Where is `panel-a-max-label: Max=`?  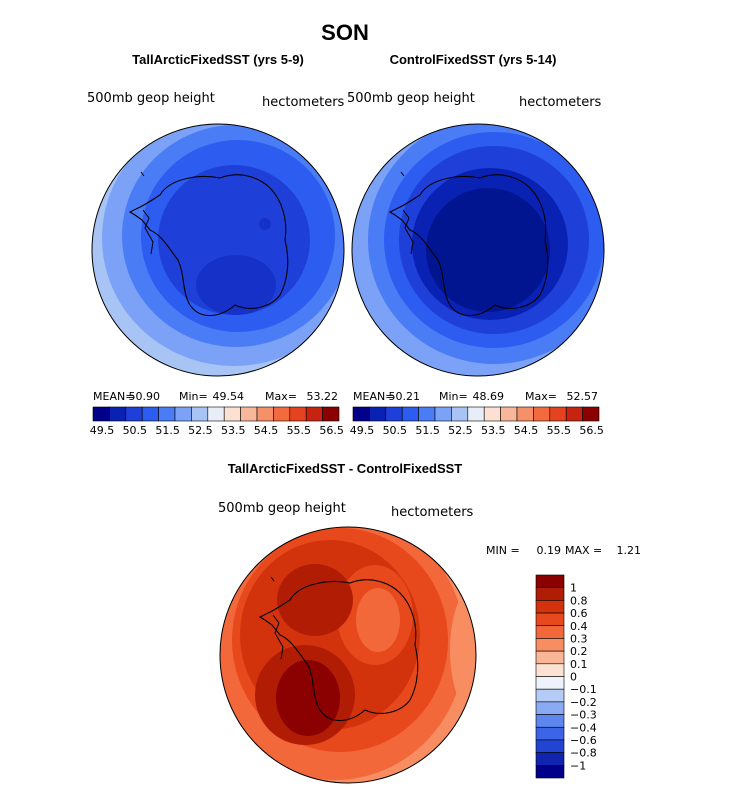
panel-a-max-label: Max= is located at coordinates (281, 396).